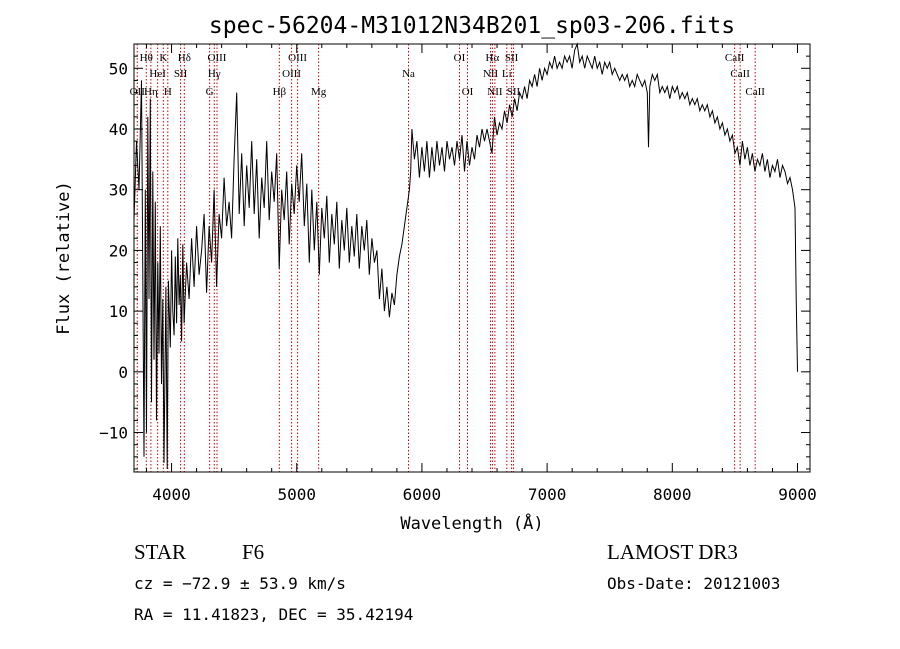 This screenshot has height=649, width=900. Describe the element at coordinates (422, 494) in the screenshot. I see `x-tick-label-2: 6000` at that location.